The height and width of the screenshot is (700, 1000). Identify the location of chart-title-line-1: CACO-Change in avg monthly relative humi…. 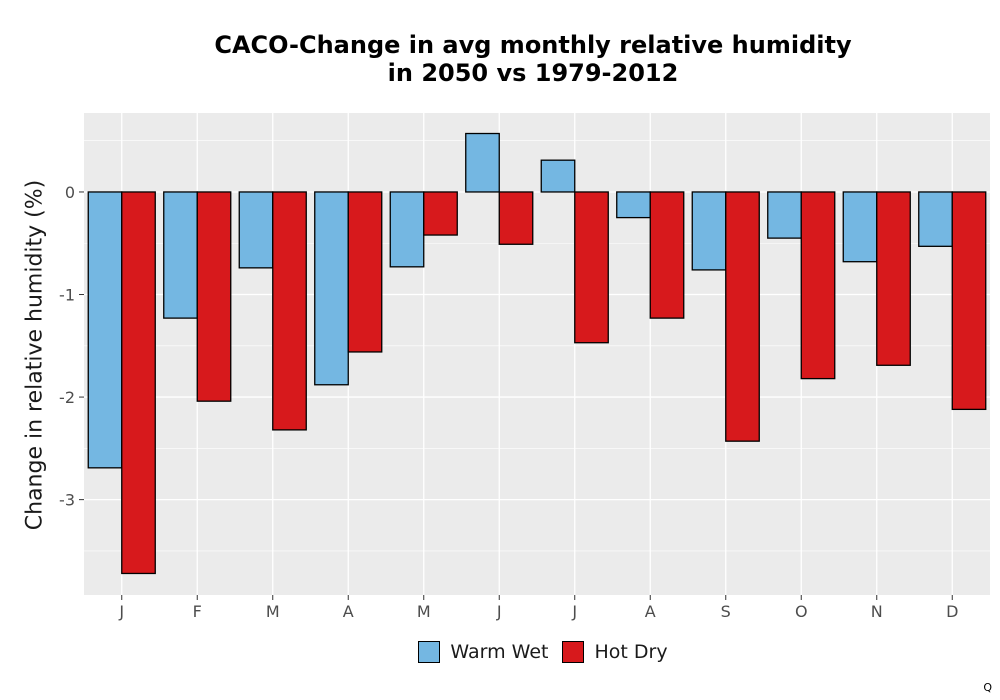
(533, 45).